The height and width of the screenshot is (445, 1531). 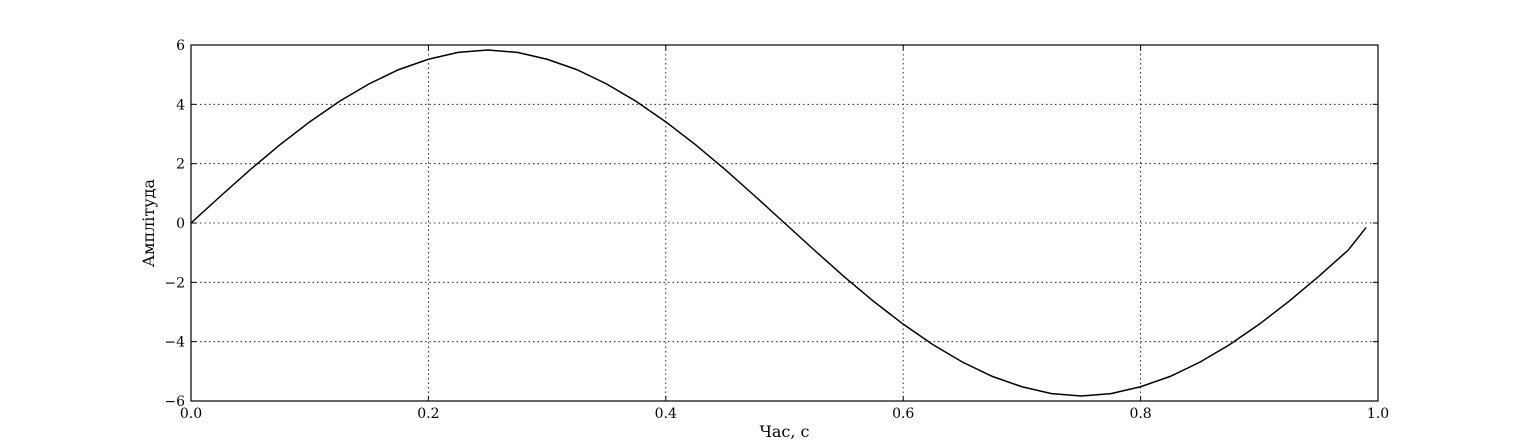 I want to click on y-tick-label: −2, so click(x=174, y=283).